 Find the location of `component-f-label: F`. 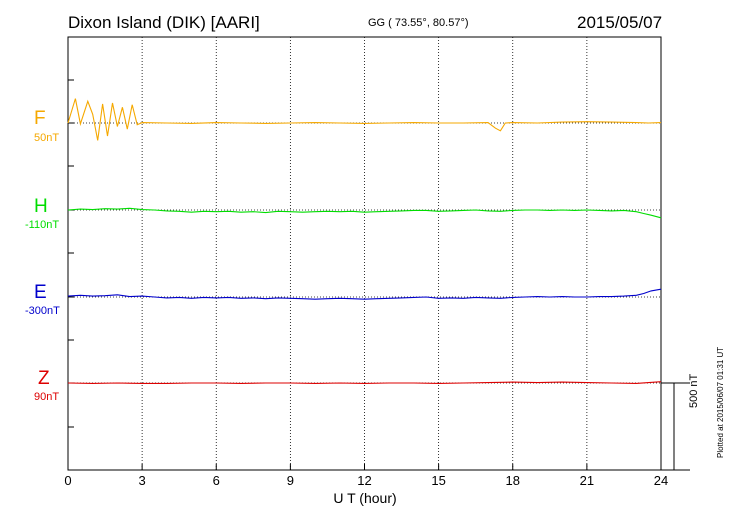

component-f-label: F is located at coordinates (40, 118).